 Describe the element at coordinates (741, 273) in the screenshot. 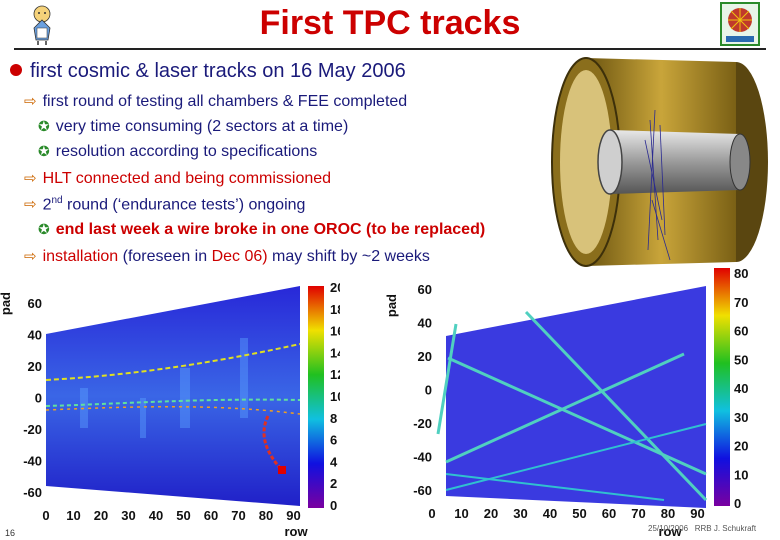

I see `right-plot-cbar-tick-0: 80` at that location.